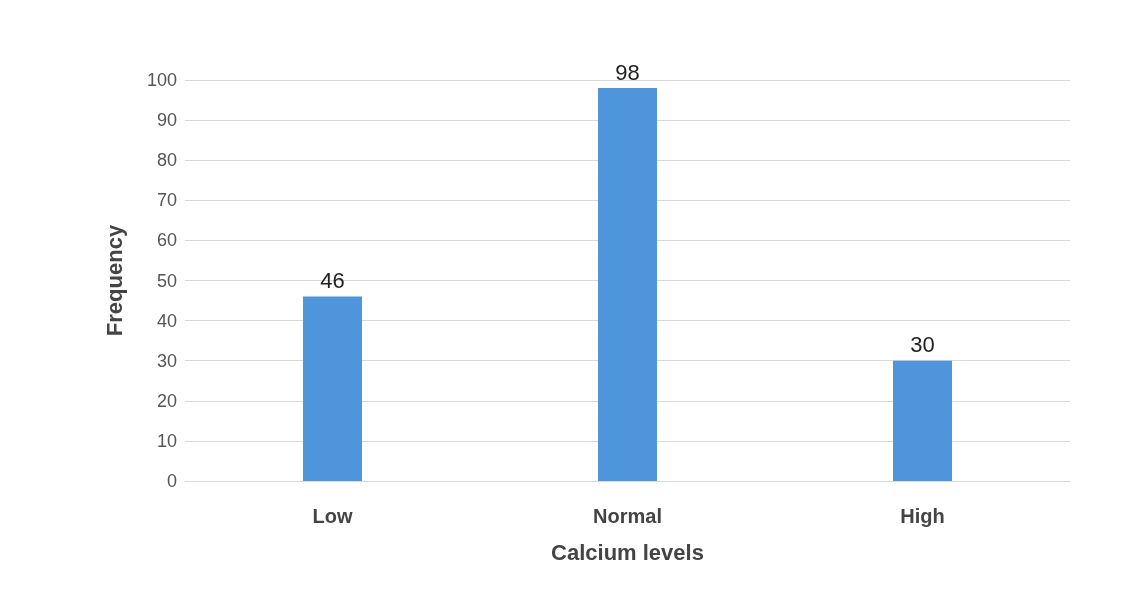 The image size is (1130, 611). What do you see at coordinates (166, 280) in the screenshot?
I see `y-tick-label: 50` at bounding box center [166, 280].